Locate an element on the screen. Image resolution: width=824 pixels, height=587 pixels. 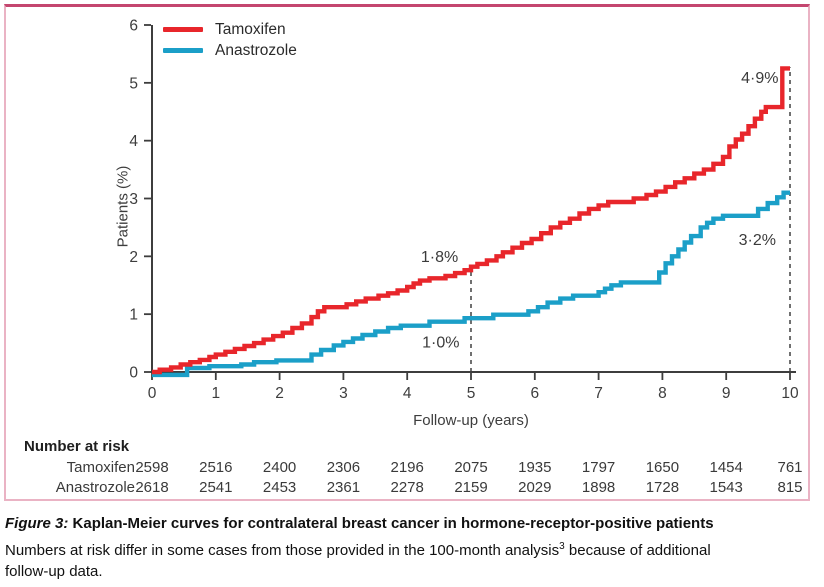
risk-value-tamoxifen-year3: 2306 is located at coordinates (343, 467).